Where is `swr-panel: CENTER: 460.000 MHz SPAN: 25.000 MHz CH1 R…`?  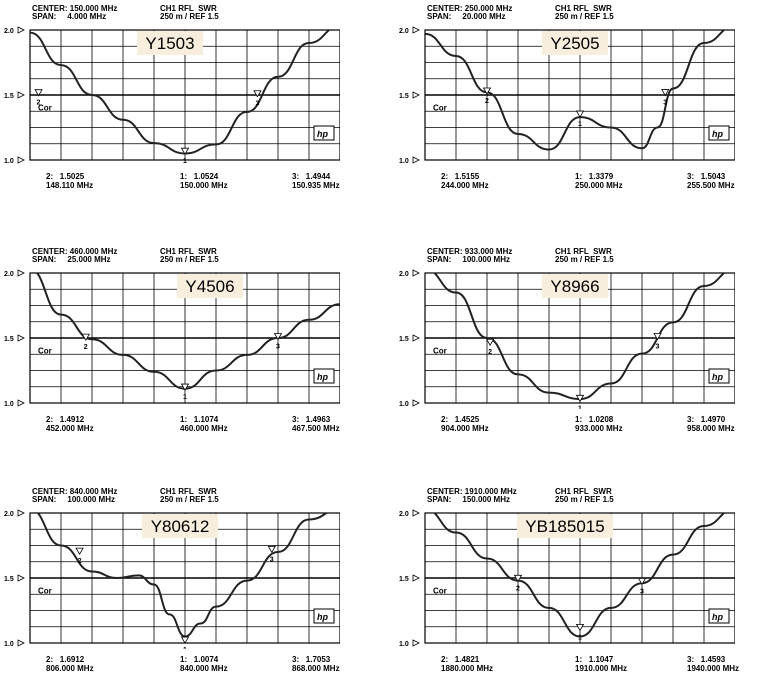 swr-panel: CENTER: 460.000 MHz SPAN: 25.000 MHz CH1 R… is located at coordinates (170, 343).